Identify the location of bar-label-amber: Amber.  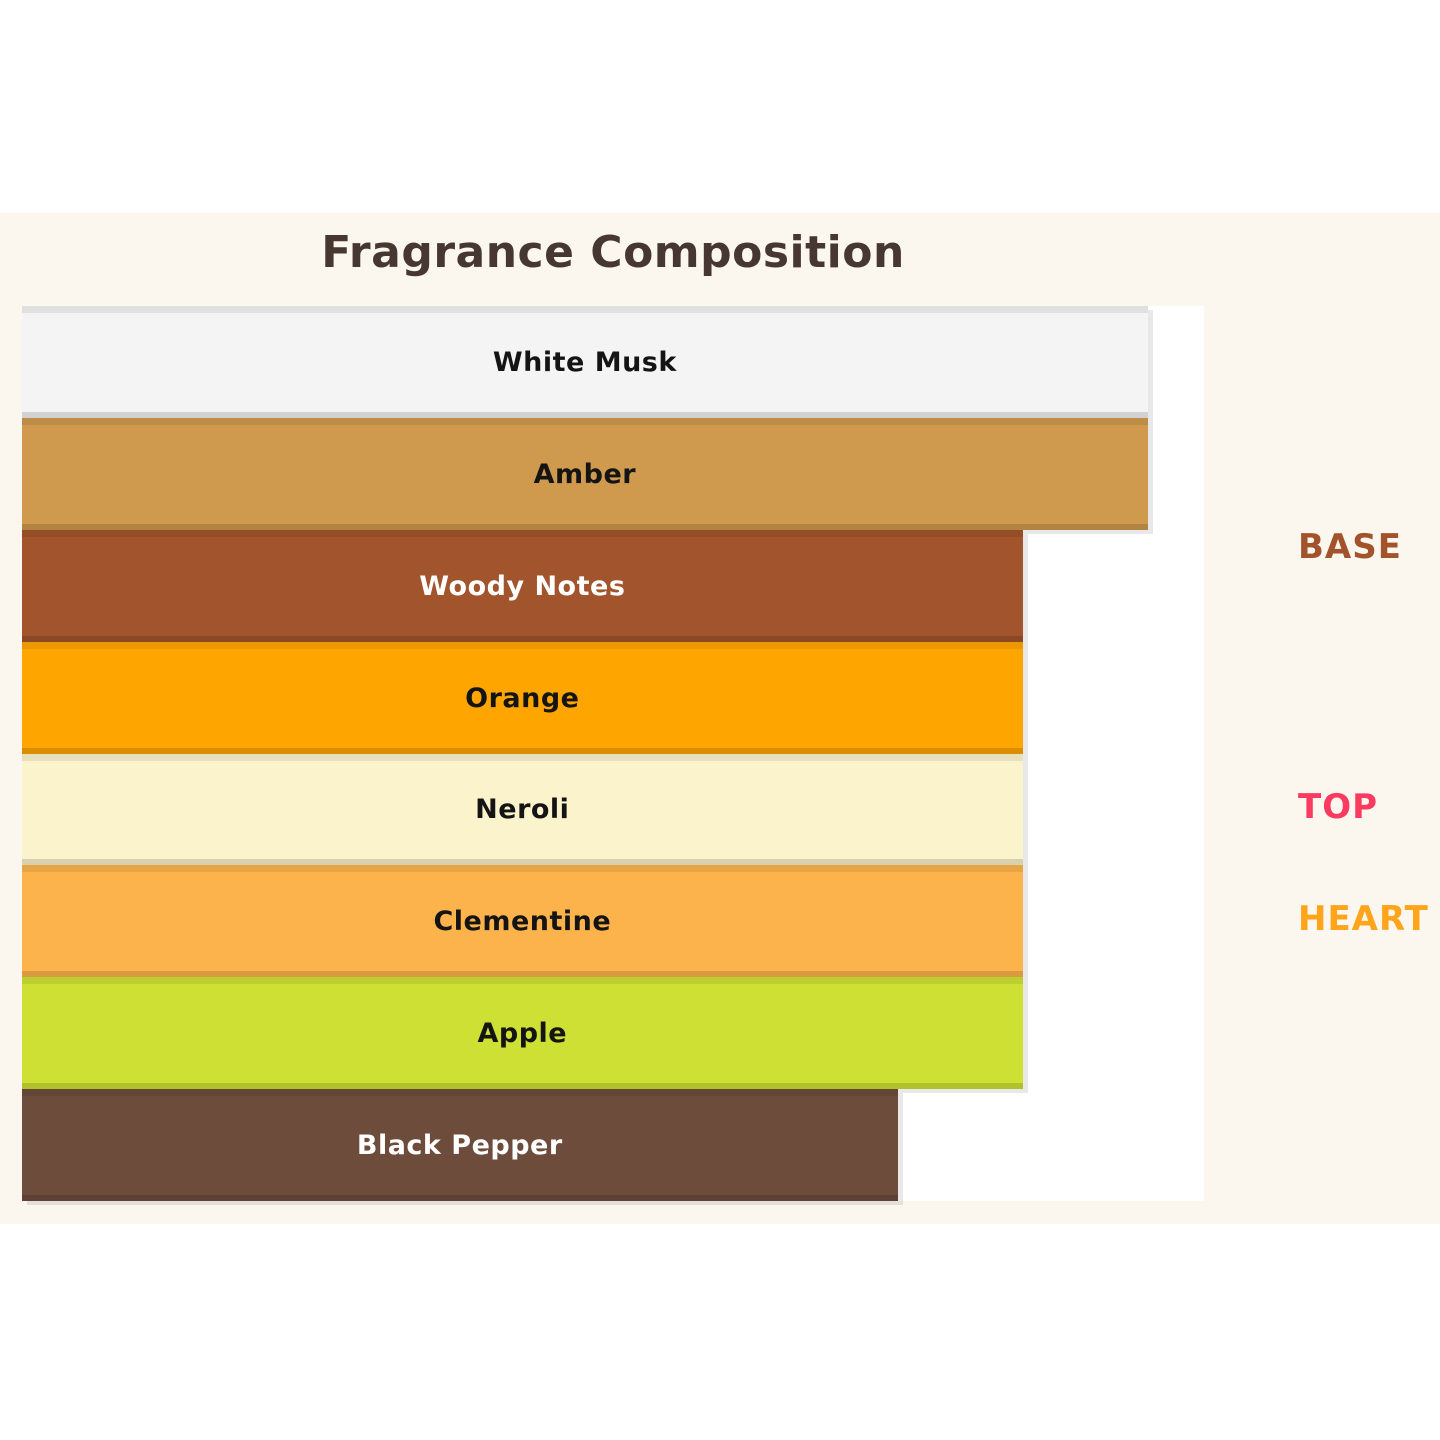
(585, 474).